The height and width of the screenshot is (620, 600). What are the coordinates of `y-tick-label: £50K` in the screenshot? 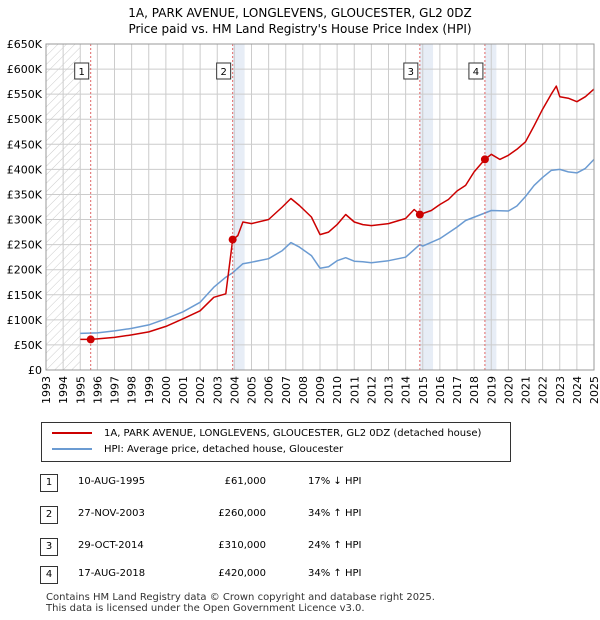 It's located at (28, 345).